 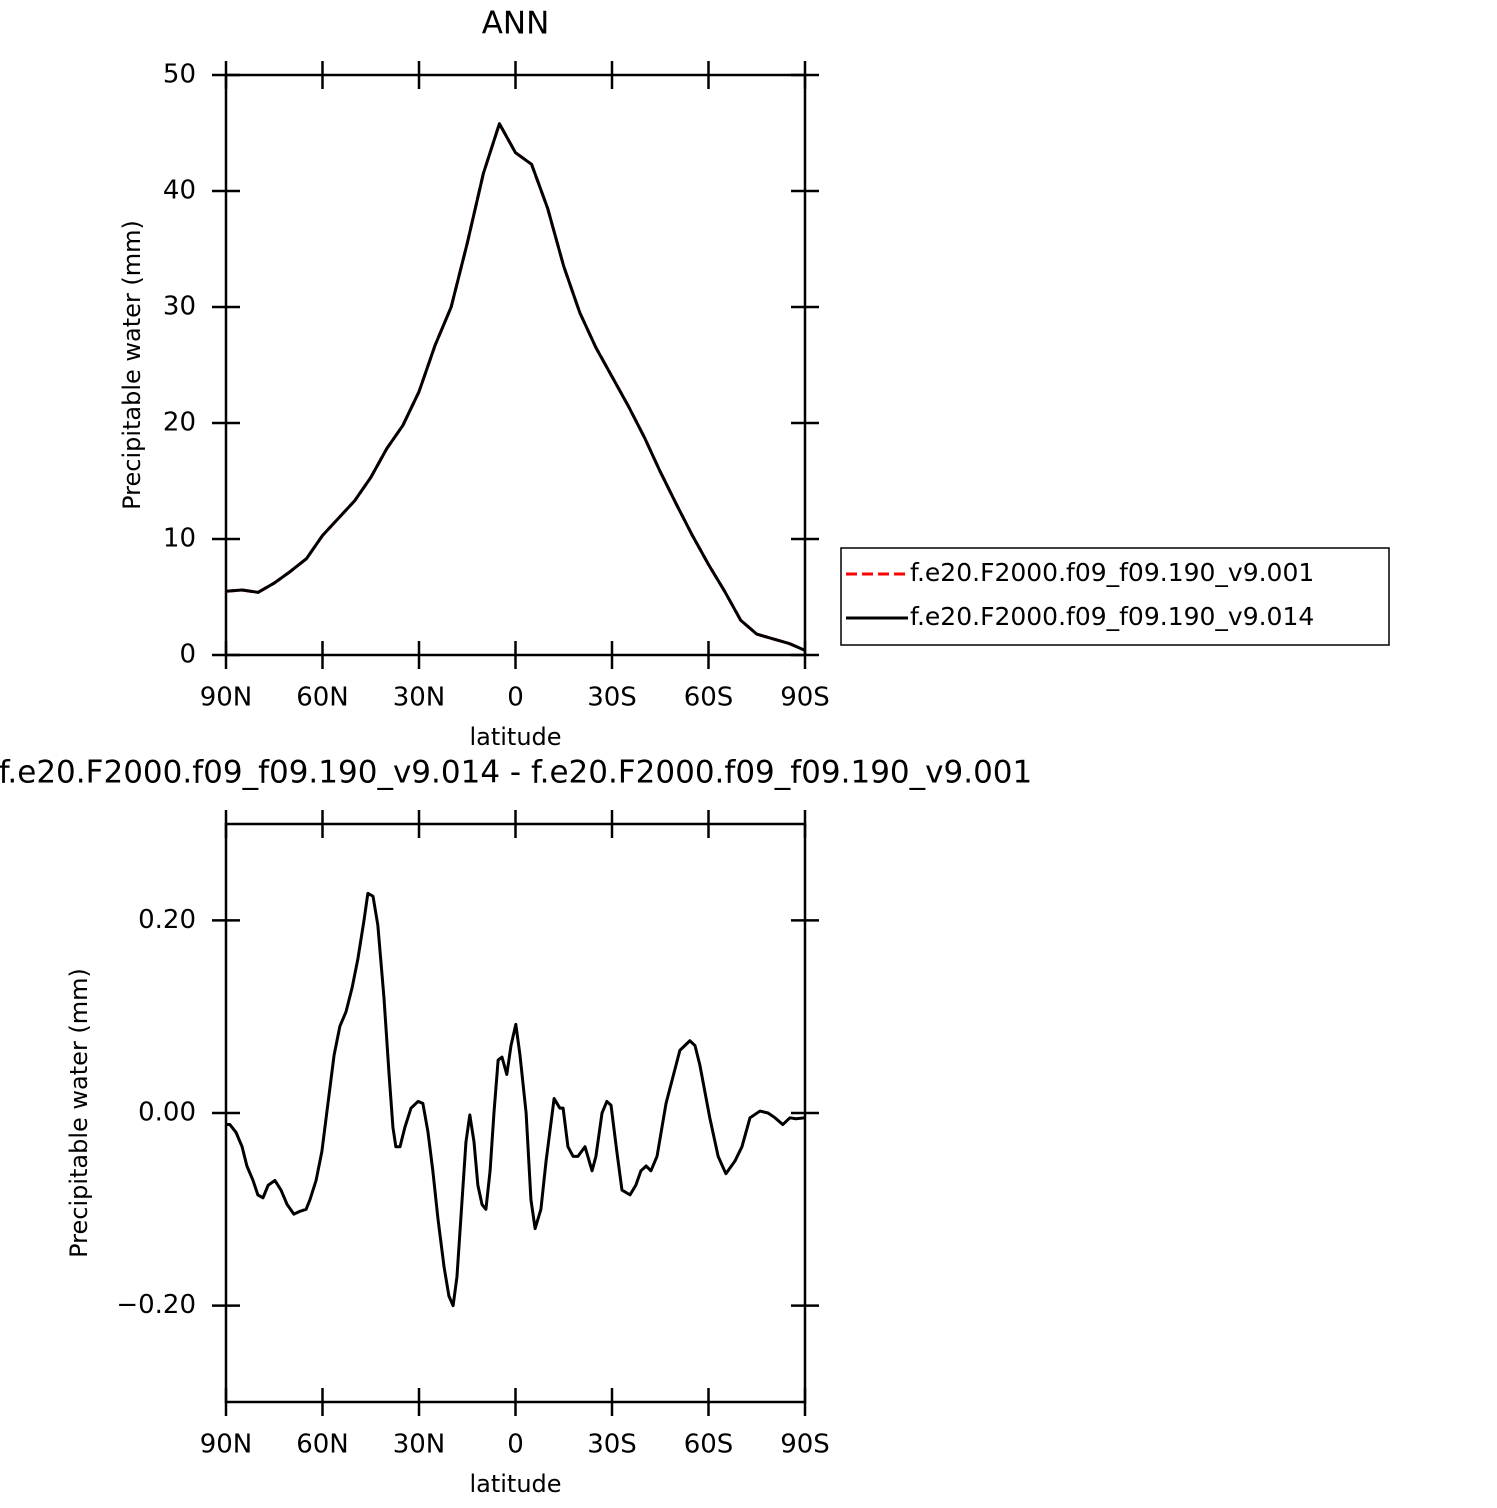 What do you see at coordinates (179, 539) in the screenshot?
I see `y-tick-label: 10` at bounding box center [179, 539].